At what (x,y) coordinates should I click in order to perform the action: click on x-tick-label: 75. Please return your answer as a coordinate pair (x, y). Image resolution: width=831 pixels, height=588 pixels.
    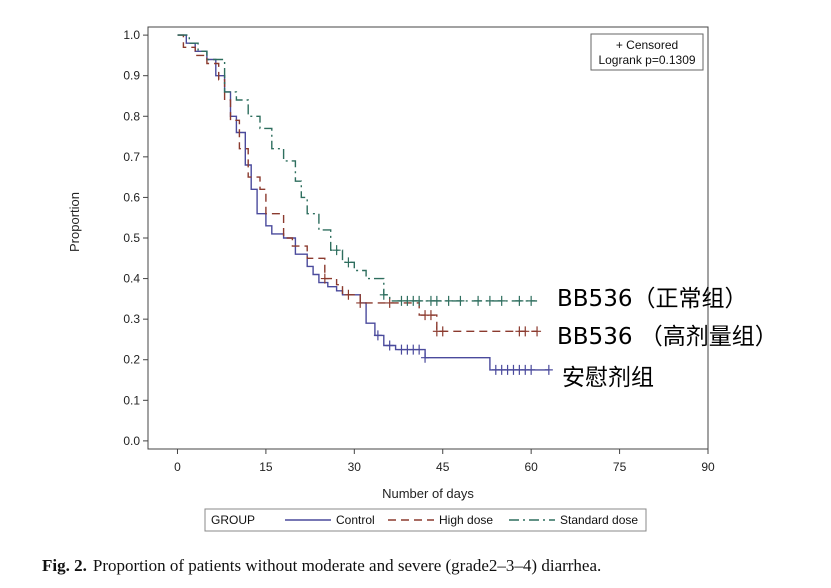
    Looking at the image, I should click on (620, 467).